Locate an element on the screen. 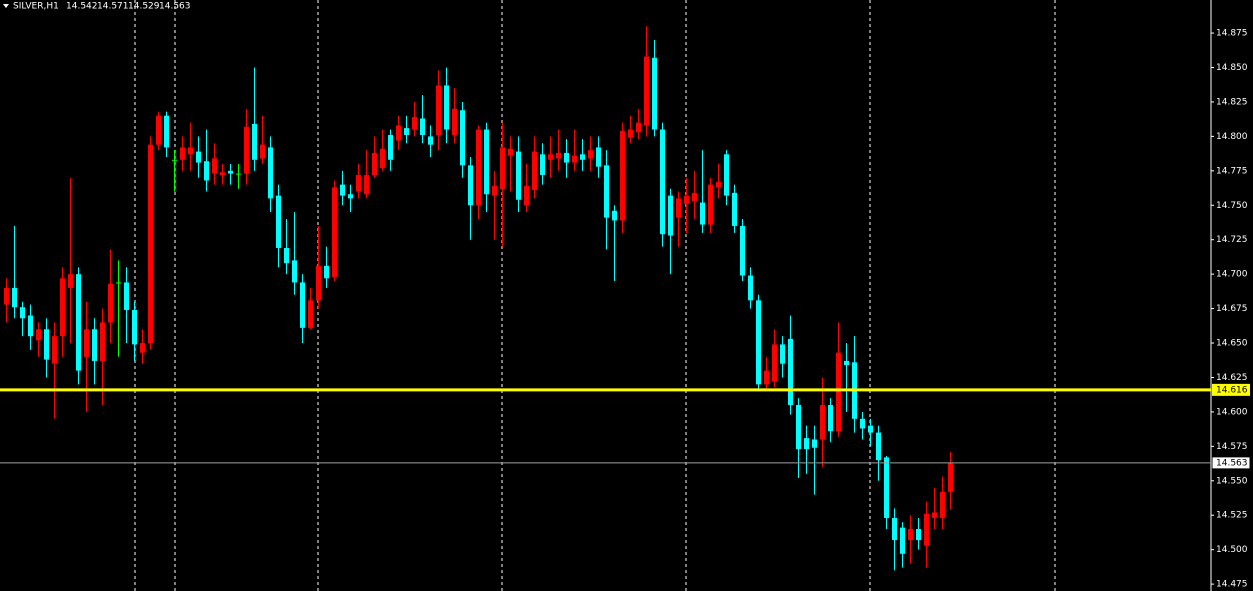 The image size is (1253, 591). y-tick-label: 14.850 is located at coordinates (1232, 68).